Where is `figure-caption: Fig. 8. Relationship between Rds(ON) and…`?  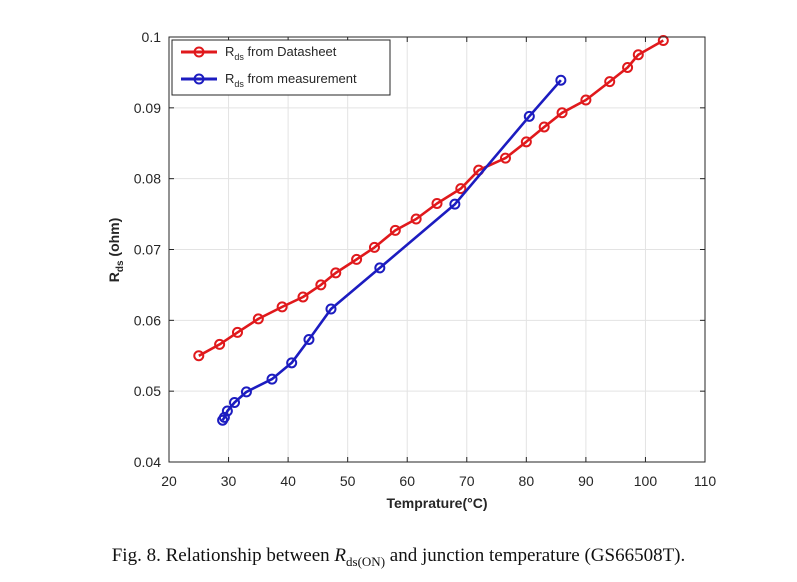
figure-caption: Fig. 8. Relationship between Rds(ON) and… is located at coordinates (398, 557).